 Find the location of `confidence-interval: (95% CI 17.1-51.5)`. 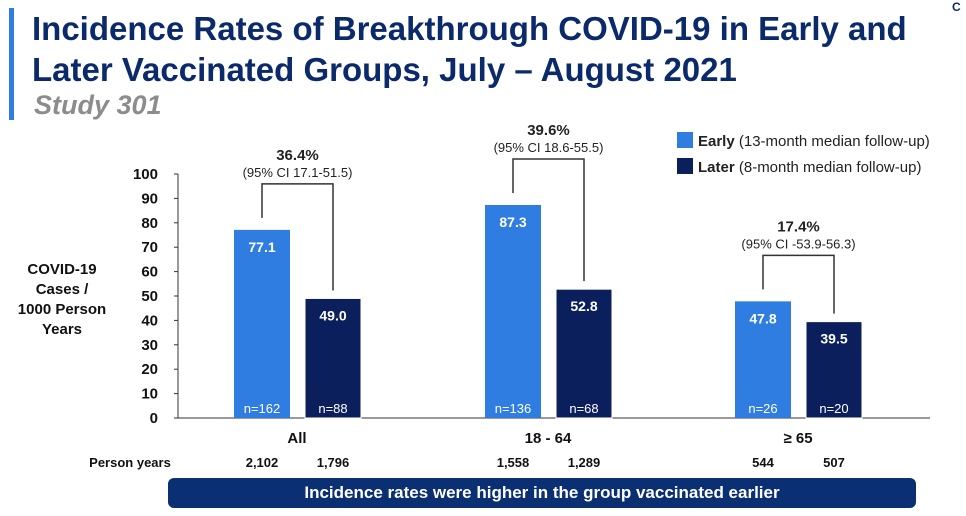

confidence-interval: (95% CI 17.1-51.5) is located at coordinates (298, 172).